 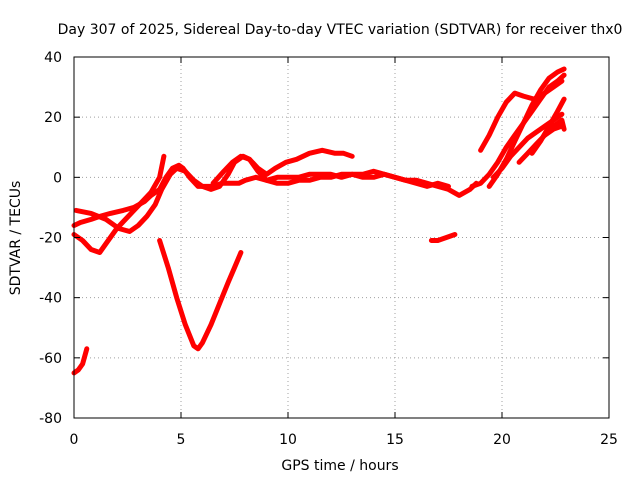 I want to click on x-tick-label: 10, so click(x=288, y=440).